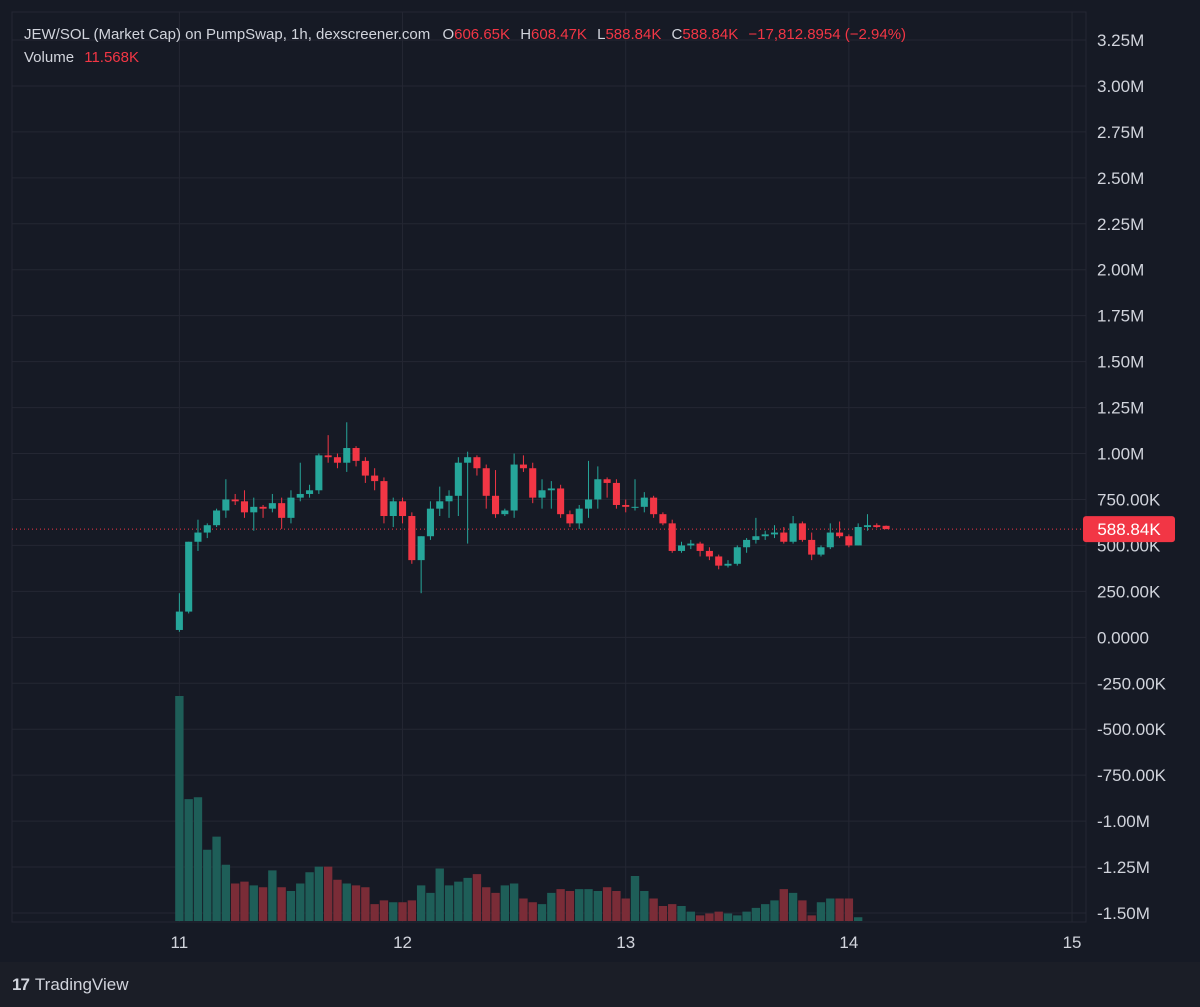 The width and height of the screenshot is (1200, 1007). I want to click on y-tick-label: -500.00K, so click(1132, 729).